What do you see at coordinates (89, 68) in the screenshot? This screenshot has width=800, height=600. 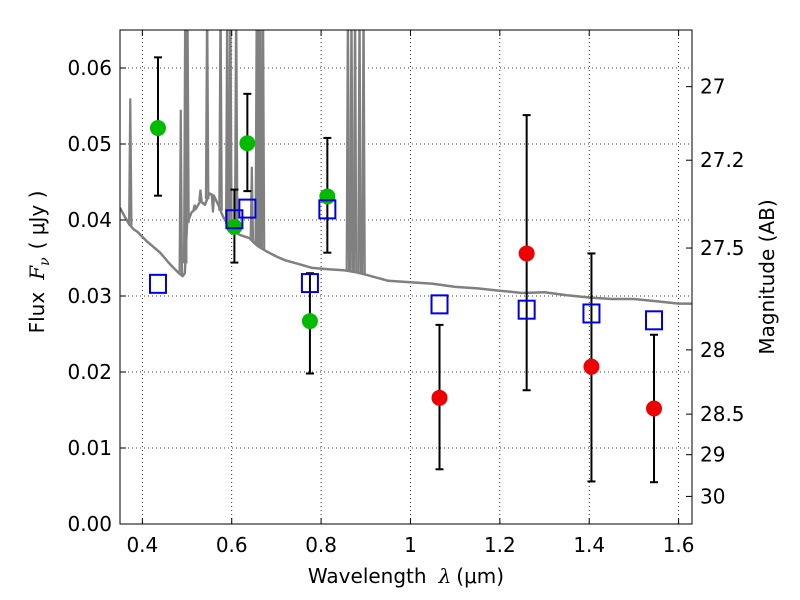 I see `y-tick-label: 0.06` at bounding box center [89, 68].